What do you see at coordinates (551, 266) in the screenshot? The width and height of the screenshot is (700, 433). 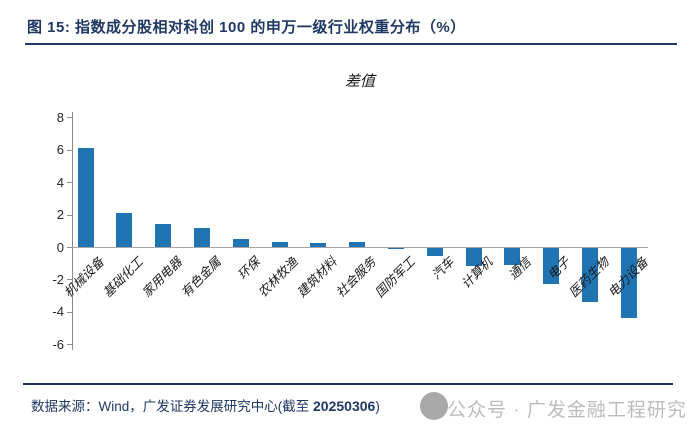 I see `bar-电子` at bounding box center [551, 266].